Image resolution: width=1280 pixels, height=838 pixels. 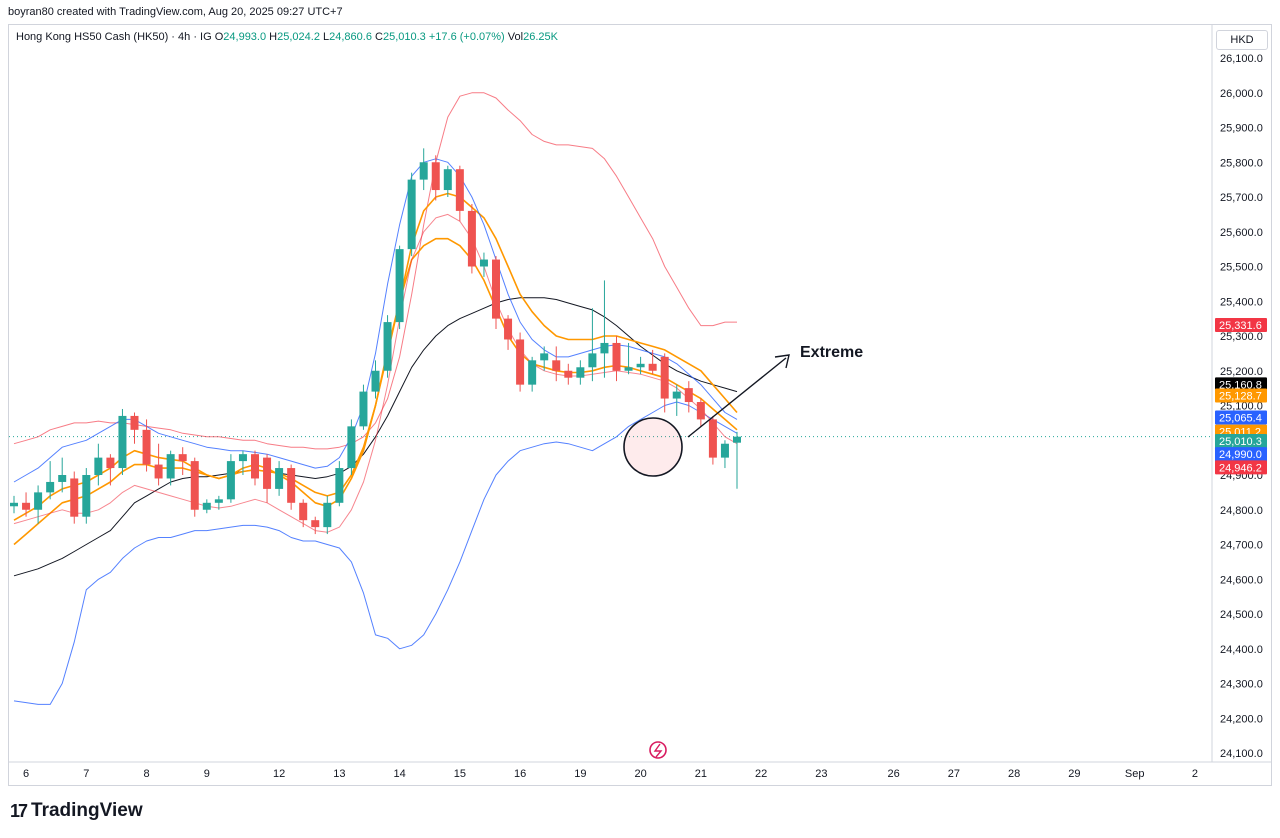 What do you see at coordinates (1135, 774) in the screenshot?
I see `x-tick-label: Sep` at bounding box center [1135, 774].